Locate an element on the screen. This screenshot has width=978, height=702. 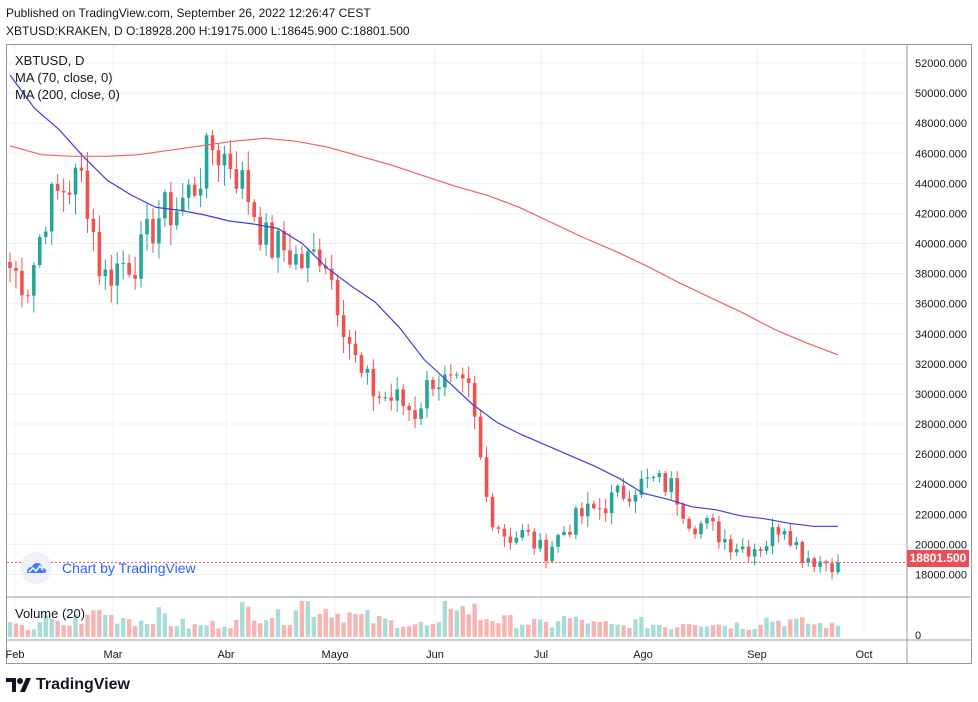
x-tick-label: Mar is located at coordinates (113, 655).